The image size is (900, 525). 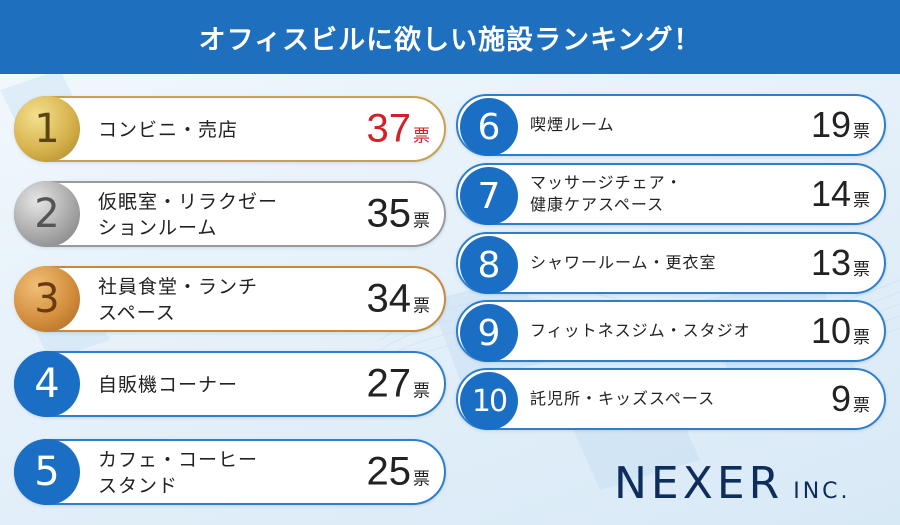 I want to click on ranking-item-5: 5 カフェ・コーヒー スタンド 25 票, so click(x=230, y=472).